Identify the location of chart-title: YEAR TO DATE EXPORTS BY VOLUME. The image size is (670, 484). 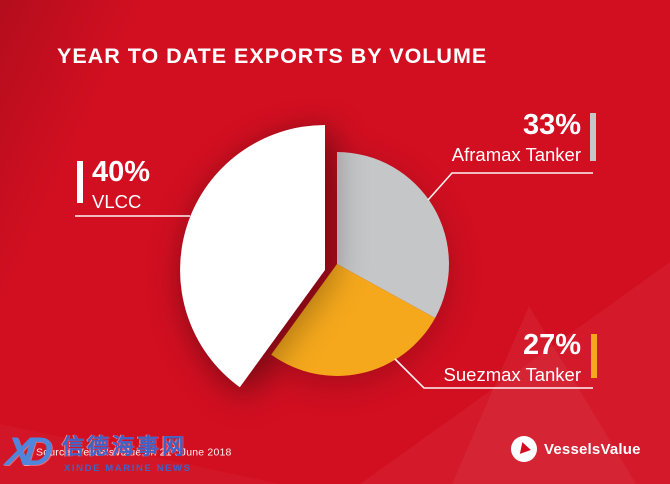
(272, 56).